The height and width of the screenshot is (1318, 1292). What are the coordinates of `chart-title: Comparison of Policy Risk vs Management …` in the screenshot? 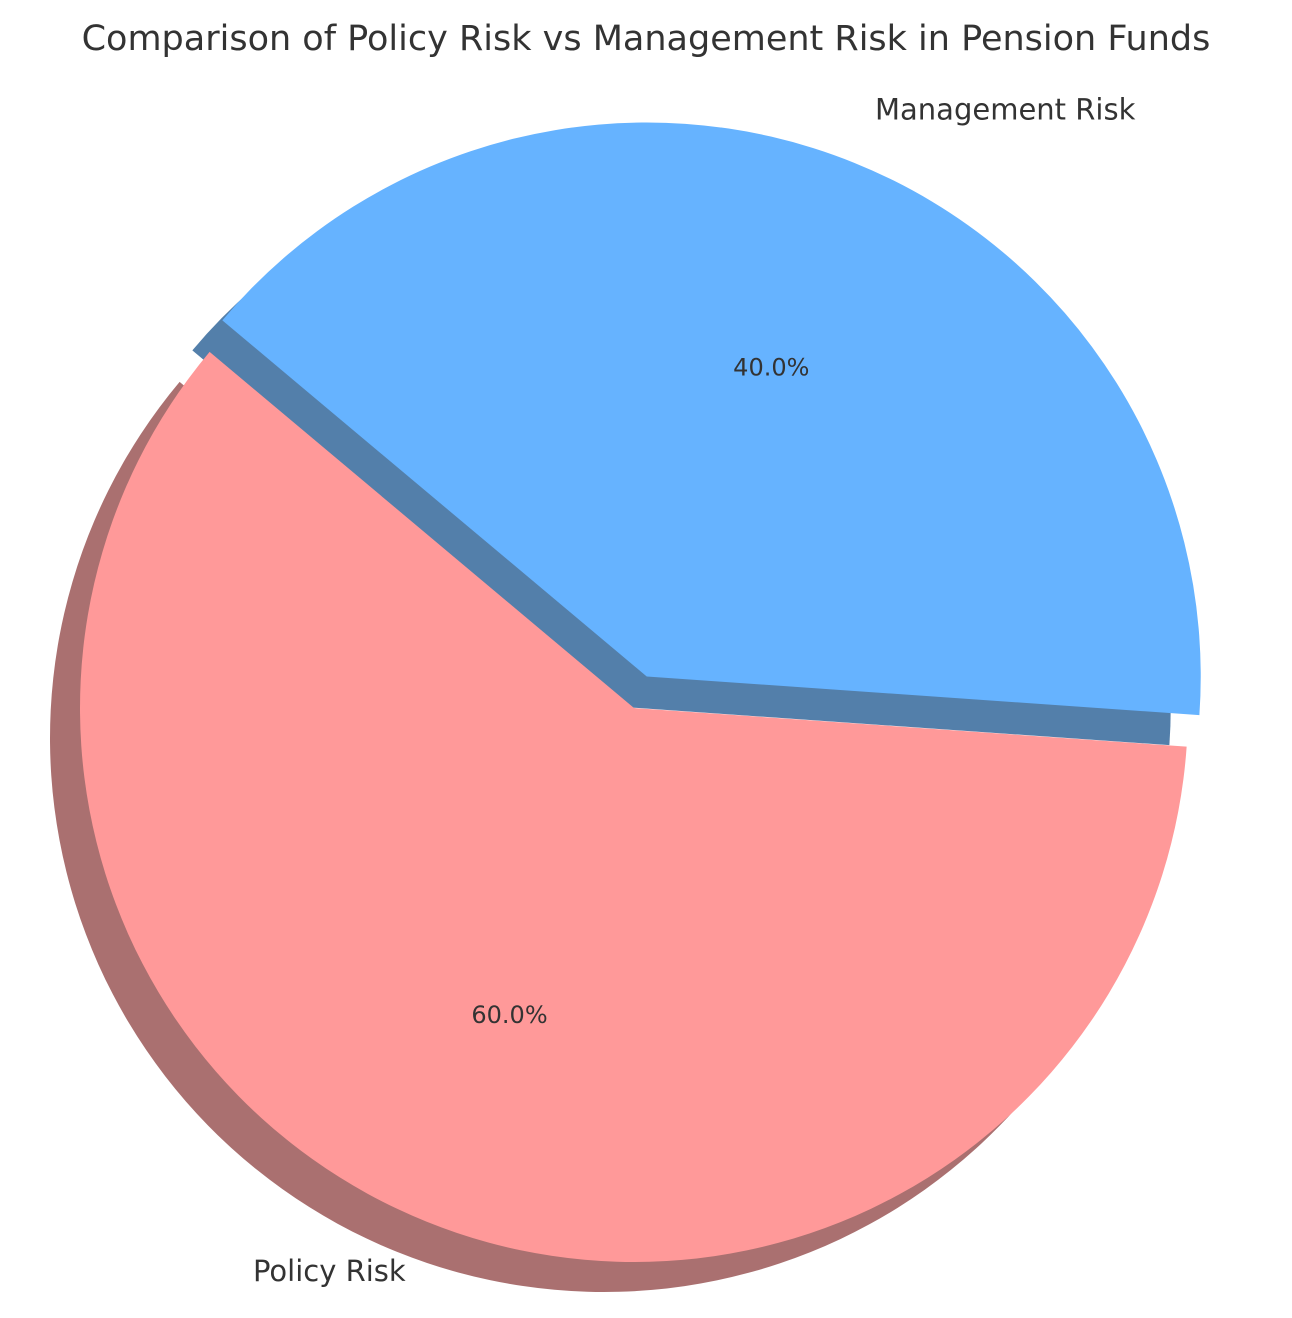 It's located at (646, 39).